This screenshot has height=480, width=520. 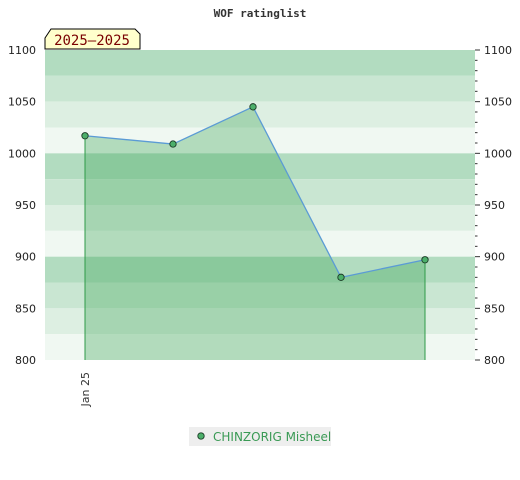 I want to click on legend: CHINZORIG Misheel, so click(x=260, y=436).